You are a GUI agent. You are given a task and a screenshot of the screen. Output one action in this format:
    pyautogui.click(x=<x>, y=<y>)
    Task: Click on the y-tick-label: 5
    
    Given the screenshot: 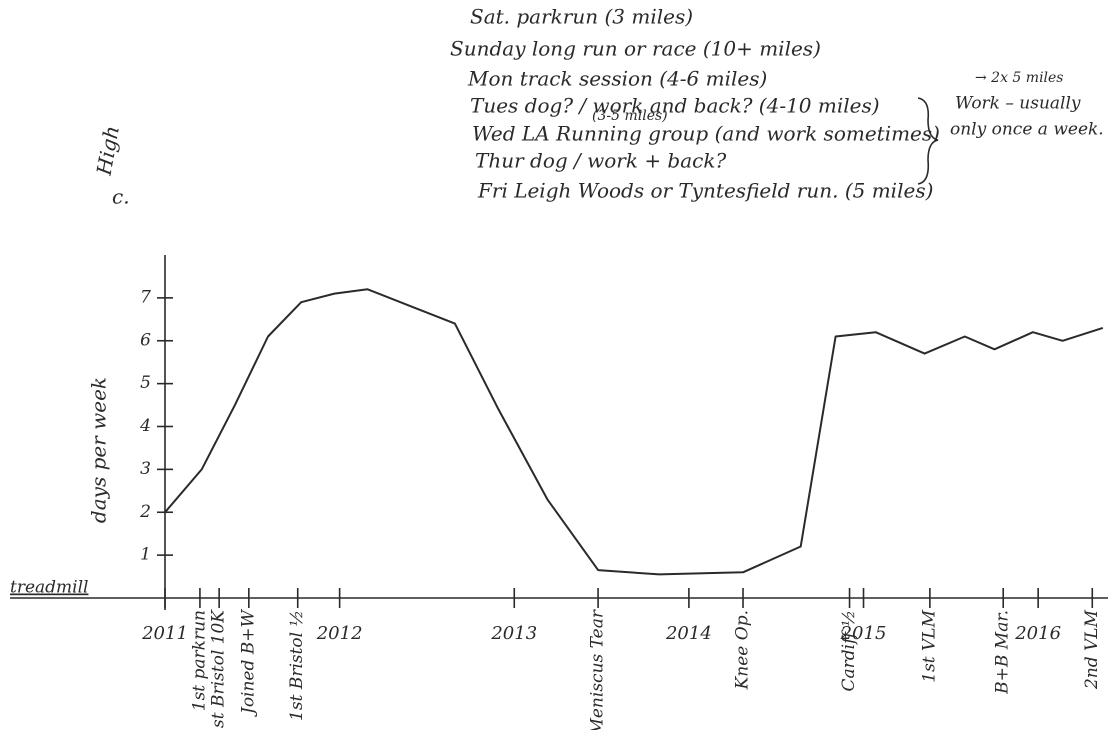 What is the action you would take?
    pyautogui.click(x=145, y=383)
    